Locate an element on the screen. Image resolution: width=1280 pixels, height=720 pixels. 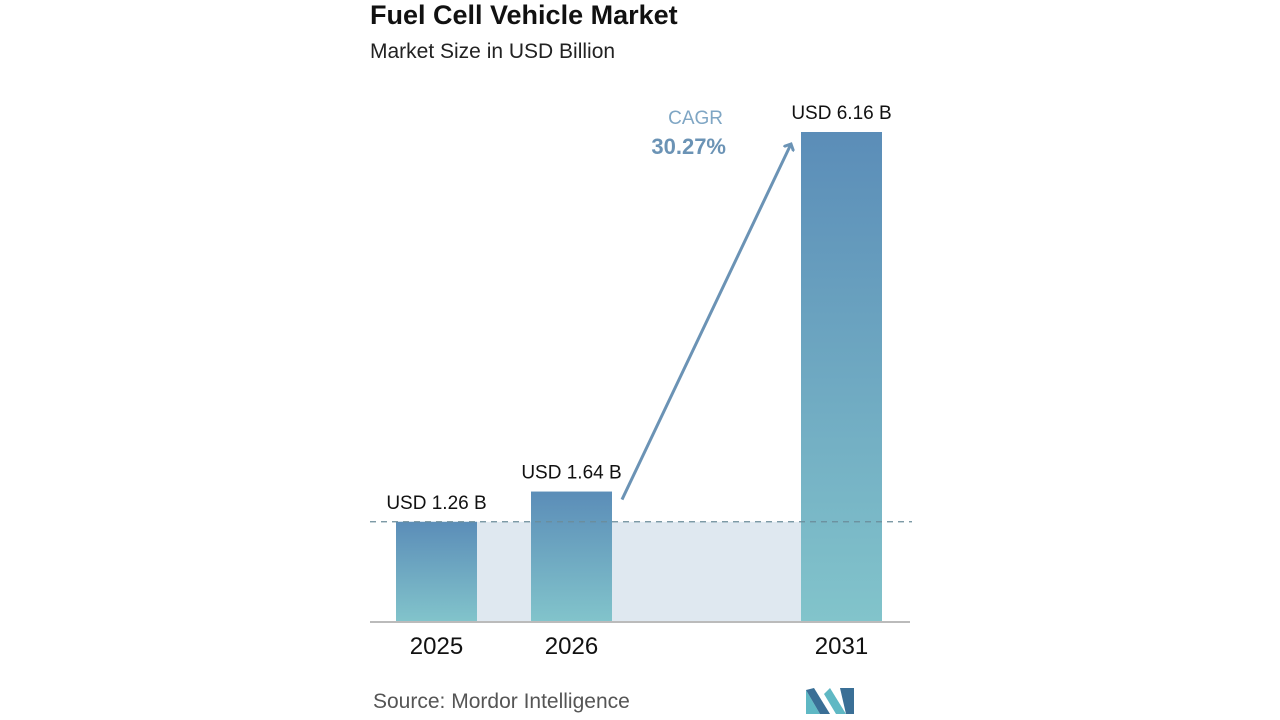
cagr-arrow is located at coordinates (705, 322).